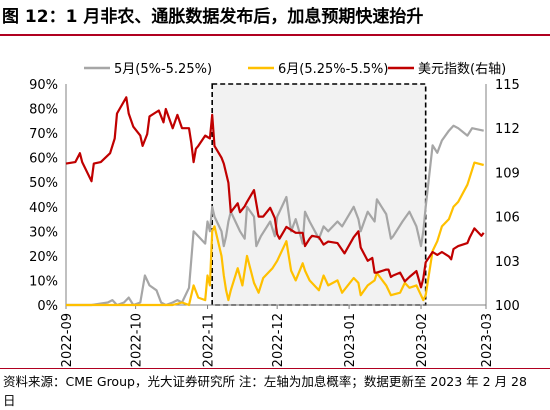 This screenshot has width=550, height=410. What do you see at coordinates (507, 173) in the screenshot?
I see `right-tick-label: 109` at bounding box center [507, 173].